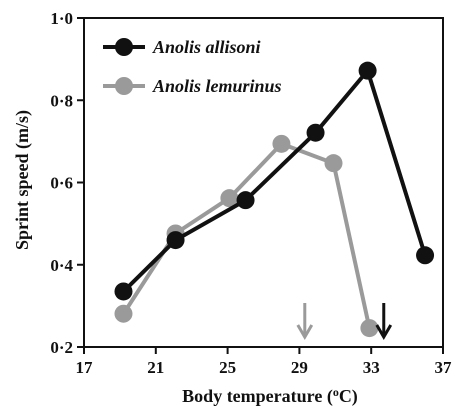 The height and width of the screenshot is (409, 463). I want to click on legend-entry: Anolis allisoni, so click(182, 47).